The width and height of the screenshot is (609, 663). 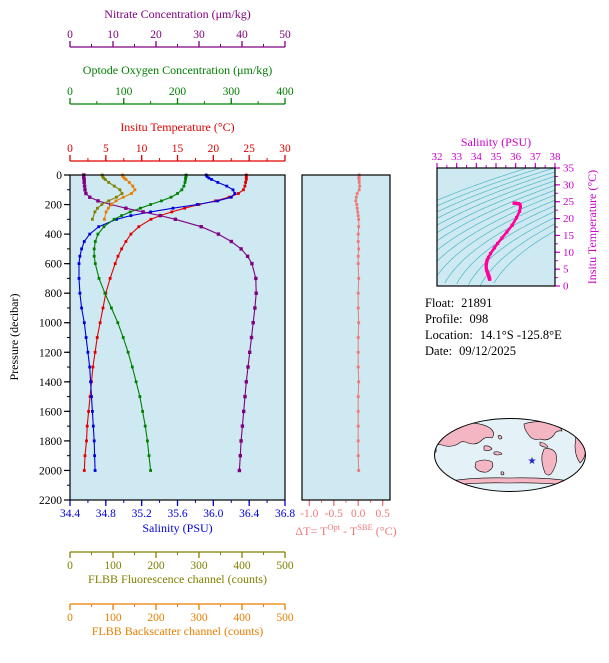 I want to click on svg-text: 33, so click(x=457, y=157).